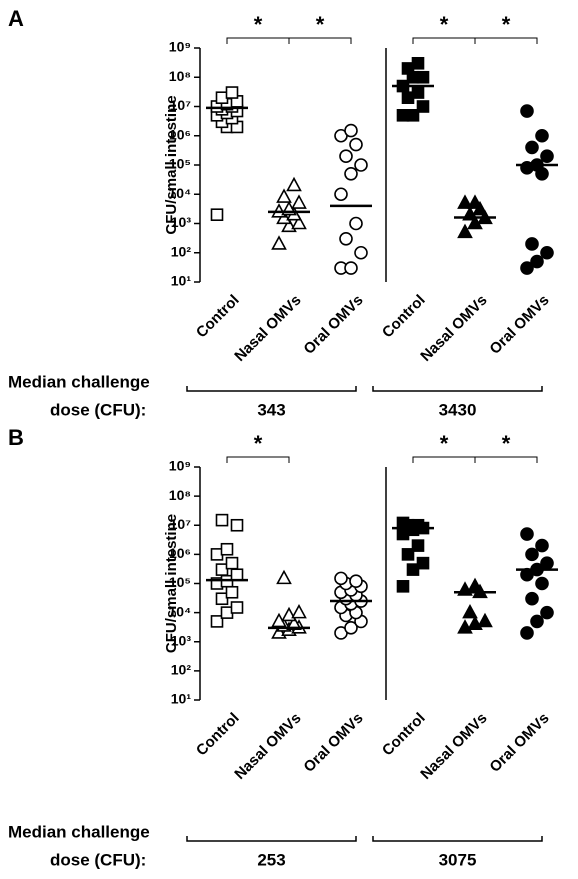 The height and width of the screenshot is (879, 578). I want to click on dose-value: 3075, so click(458, 859).